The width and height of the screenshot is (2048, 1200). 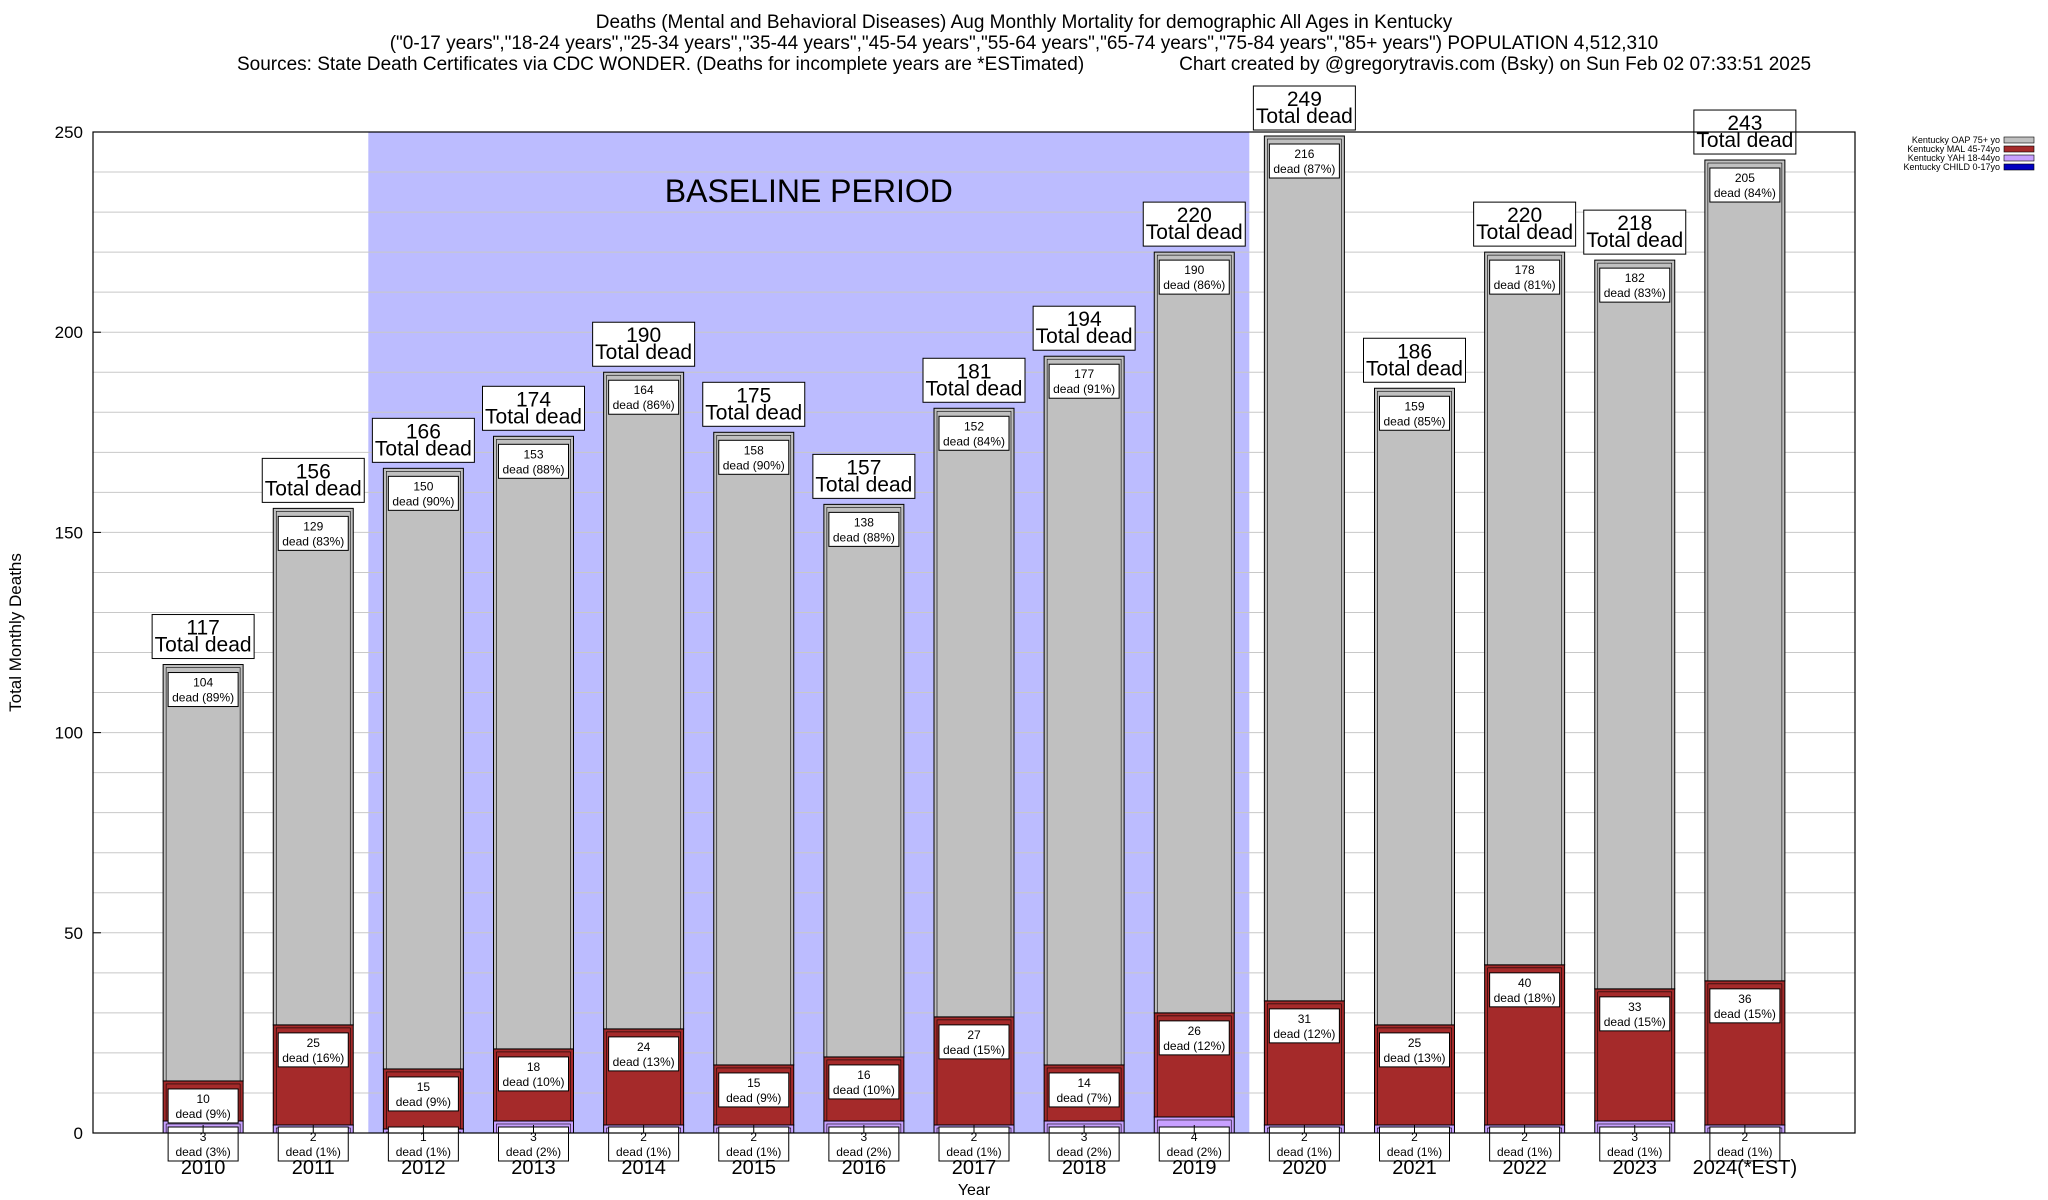 What do you see at coordinates (1304, 154) in the screenshot?
I see `segment-label-value: 216` at bounding box center [1304, 154].